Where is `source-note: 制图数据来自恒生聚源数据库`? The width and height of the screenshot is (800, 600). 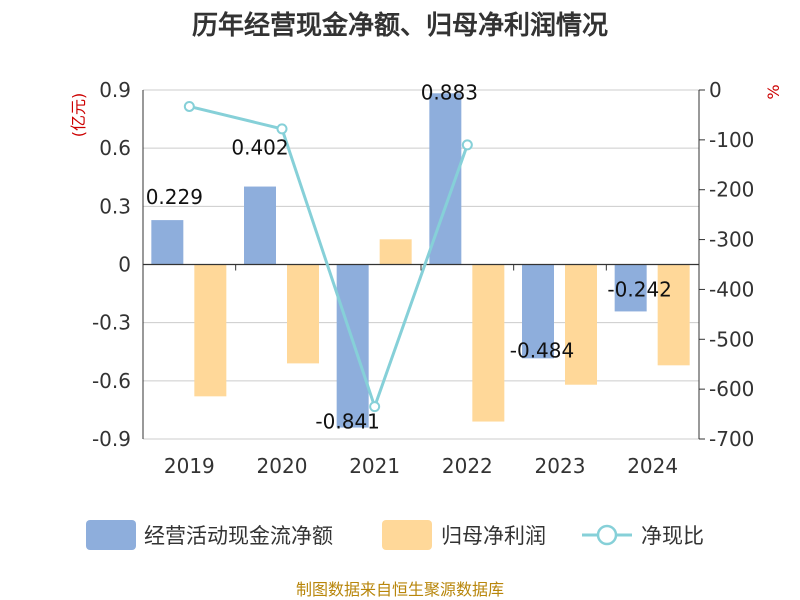 source-note: 制图数据来自恒生聚源数据库 is located at coordinates (400, 589).